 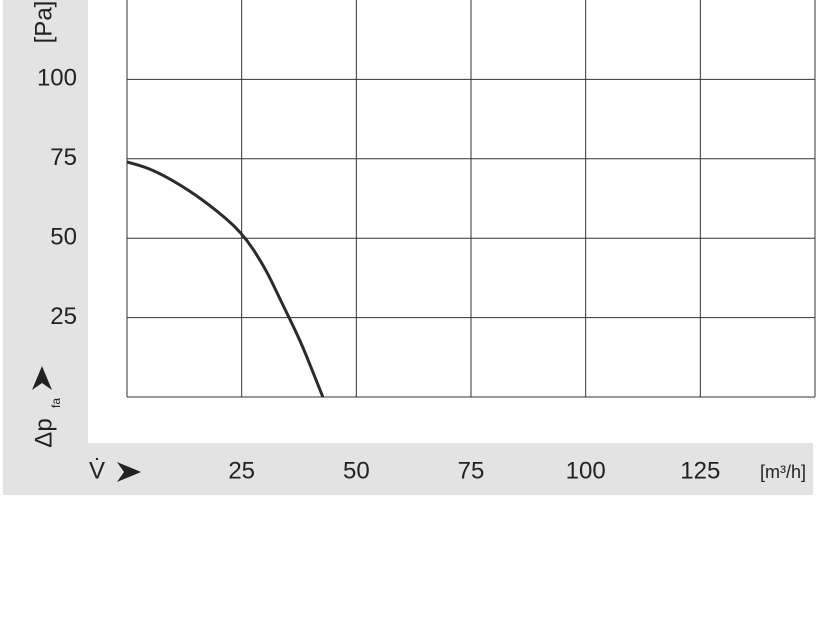 What do you see at coordinates (43, 22) in the screenshot?
I see `y-unit: [Pa]` at bounding box center [43, 22].